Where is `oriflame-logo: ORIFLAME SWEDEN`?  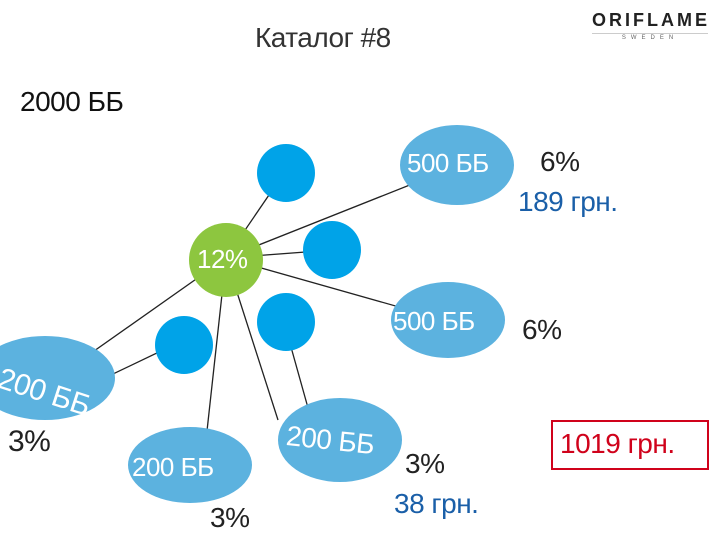 oriflame-logo: ORIFLAME SWEDEN is located at coordinates (650, 25).